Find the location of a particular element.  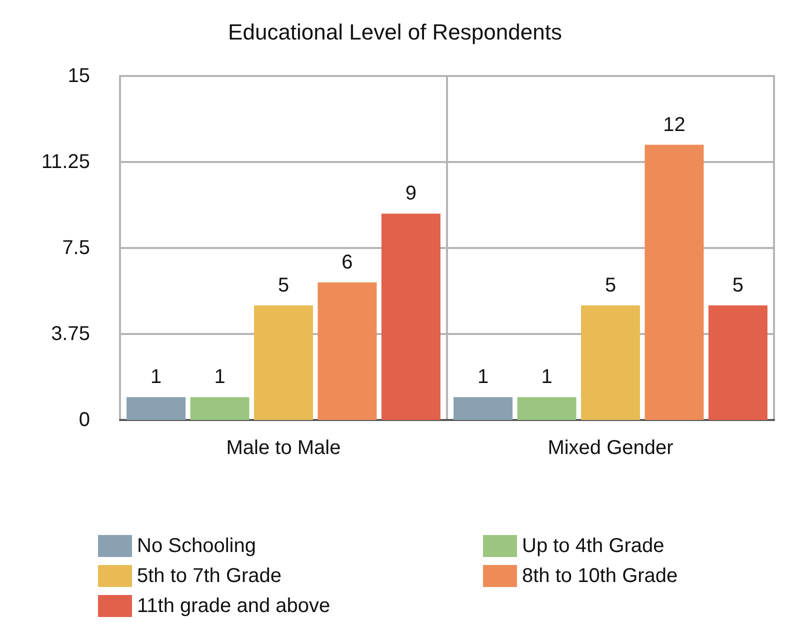

legend-label: 11th grade and above is located at coordinates (233, 606).